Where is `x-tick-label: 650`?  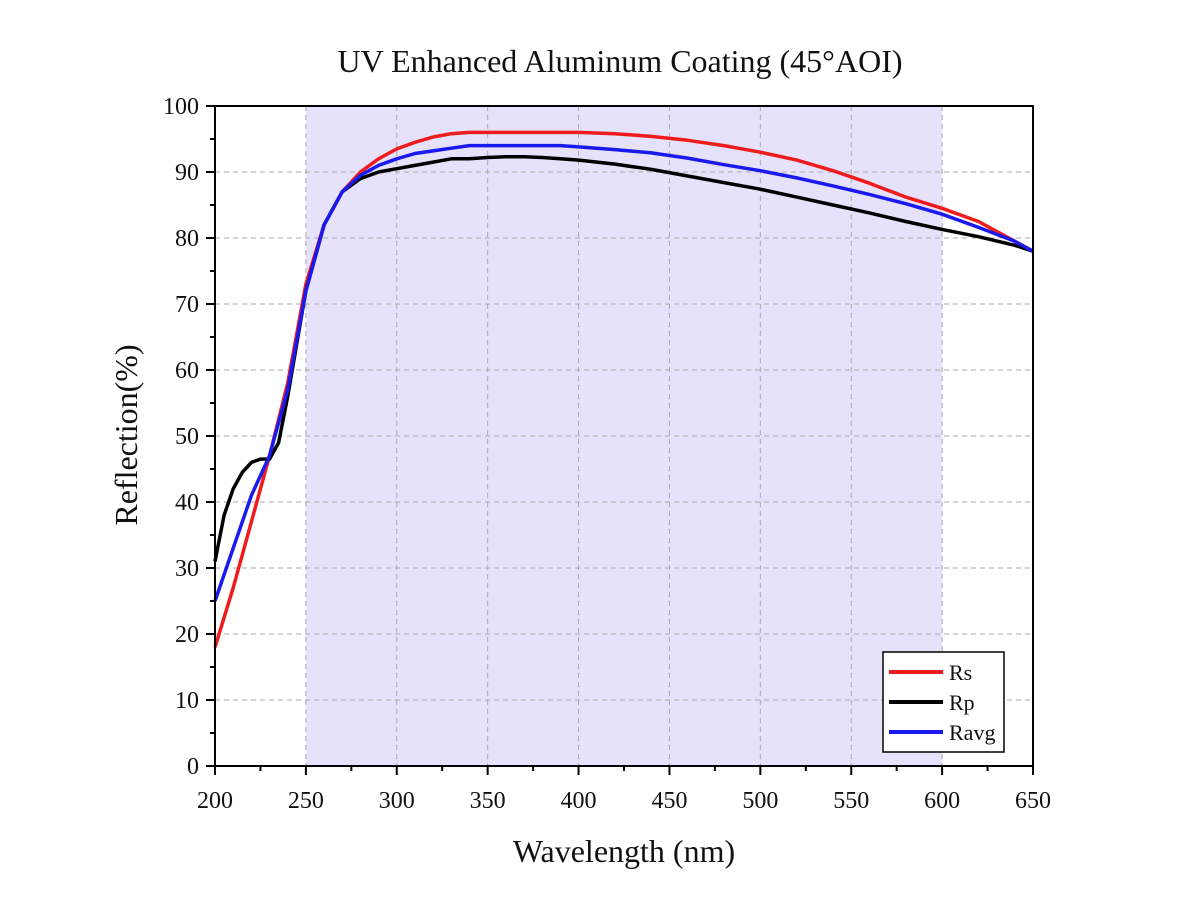 x-tick-label: 650 is located at coordinates (1033, 801).